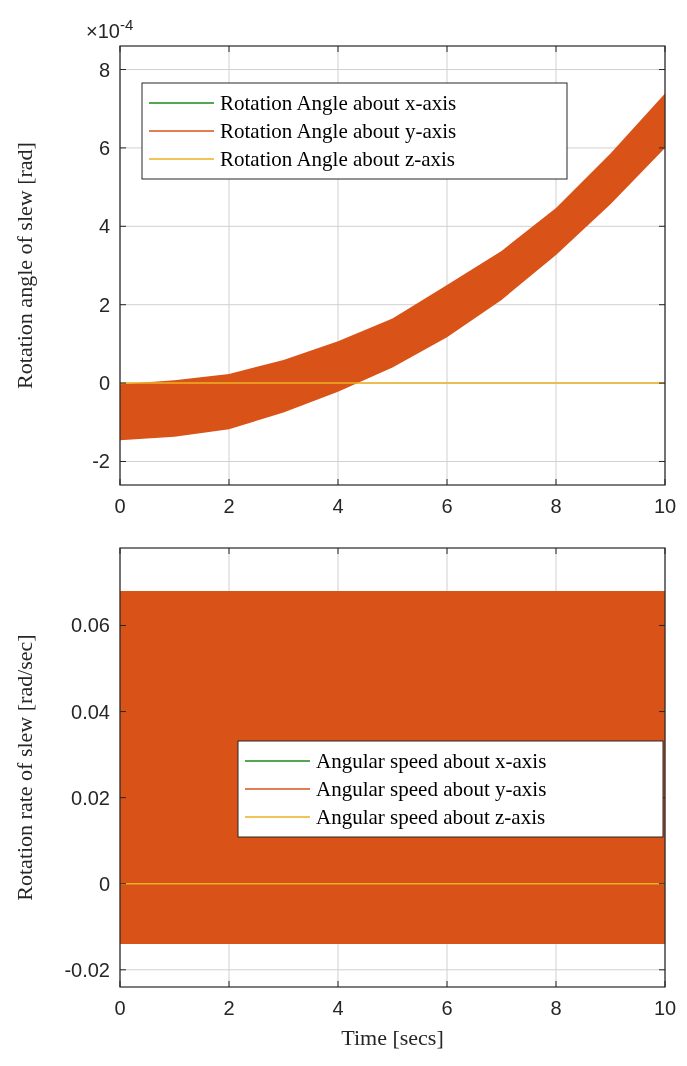  Describe the element at coordinates (431, 789) in the screenshot. I see `legend-label: Angular speed about y-axis` at that location.